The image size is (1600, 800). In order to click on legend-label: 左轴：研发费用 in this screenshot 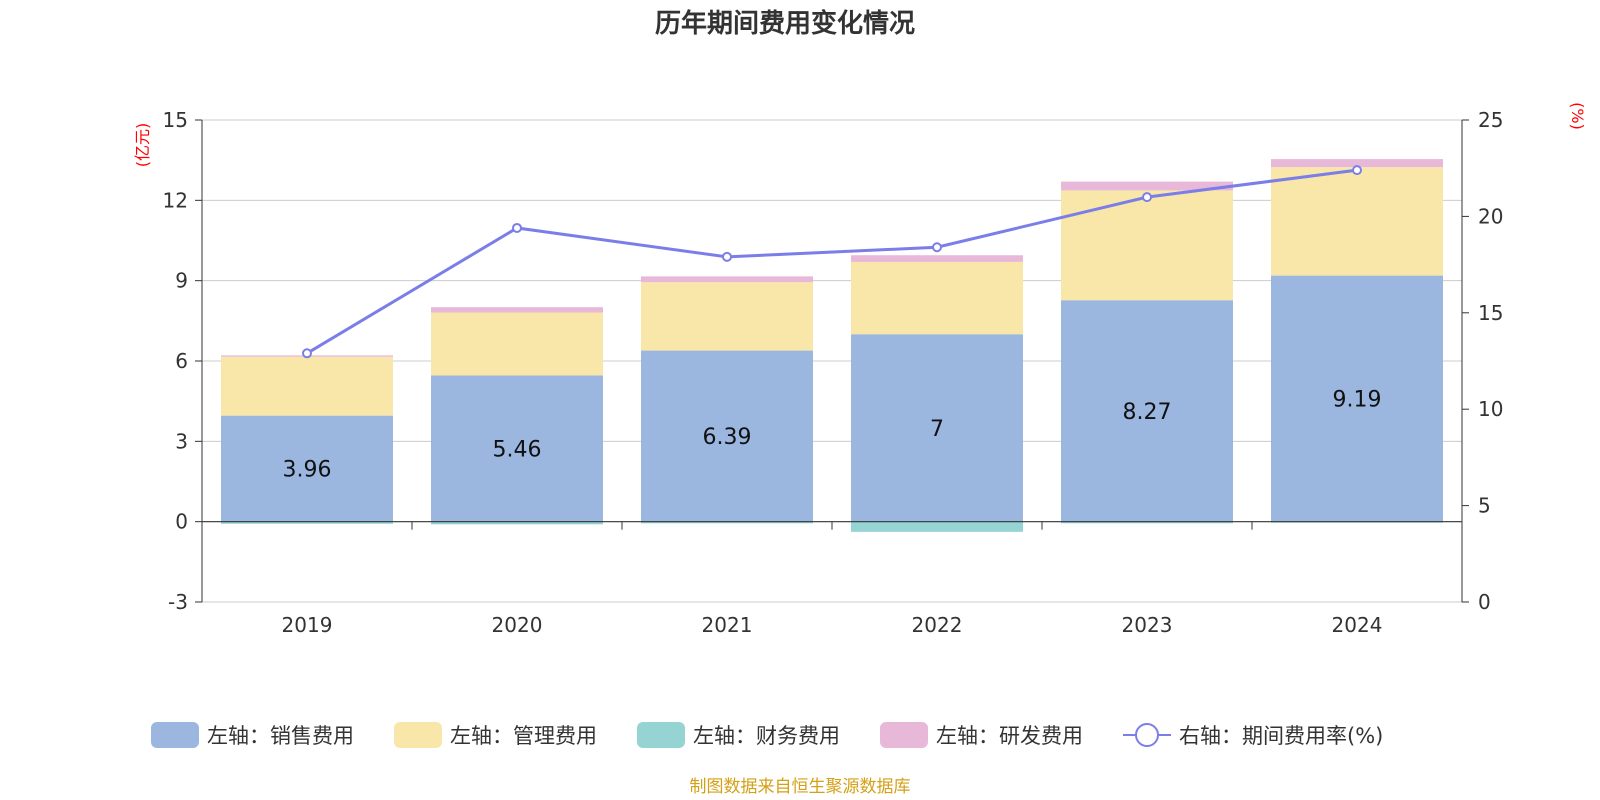, I will do `click(1009, 736)`.